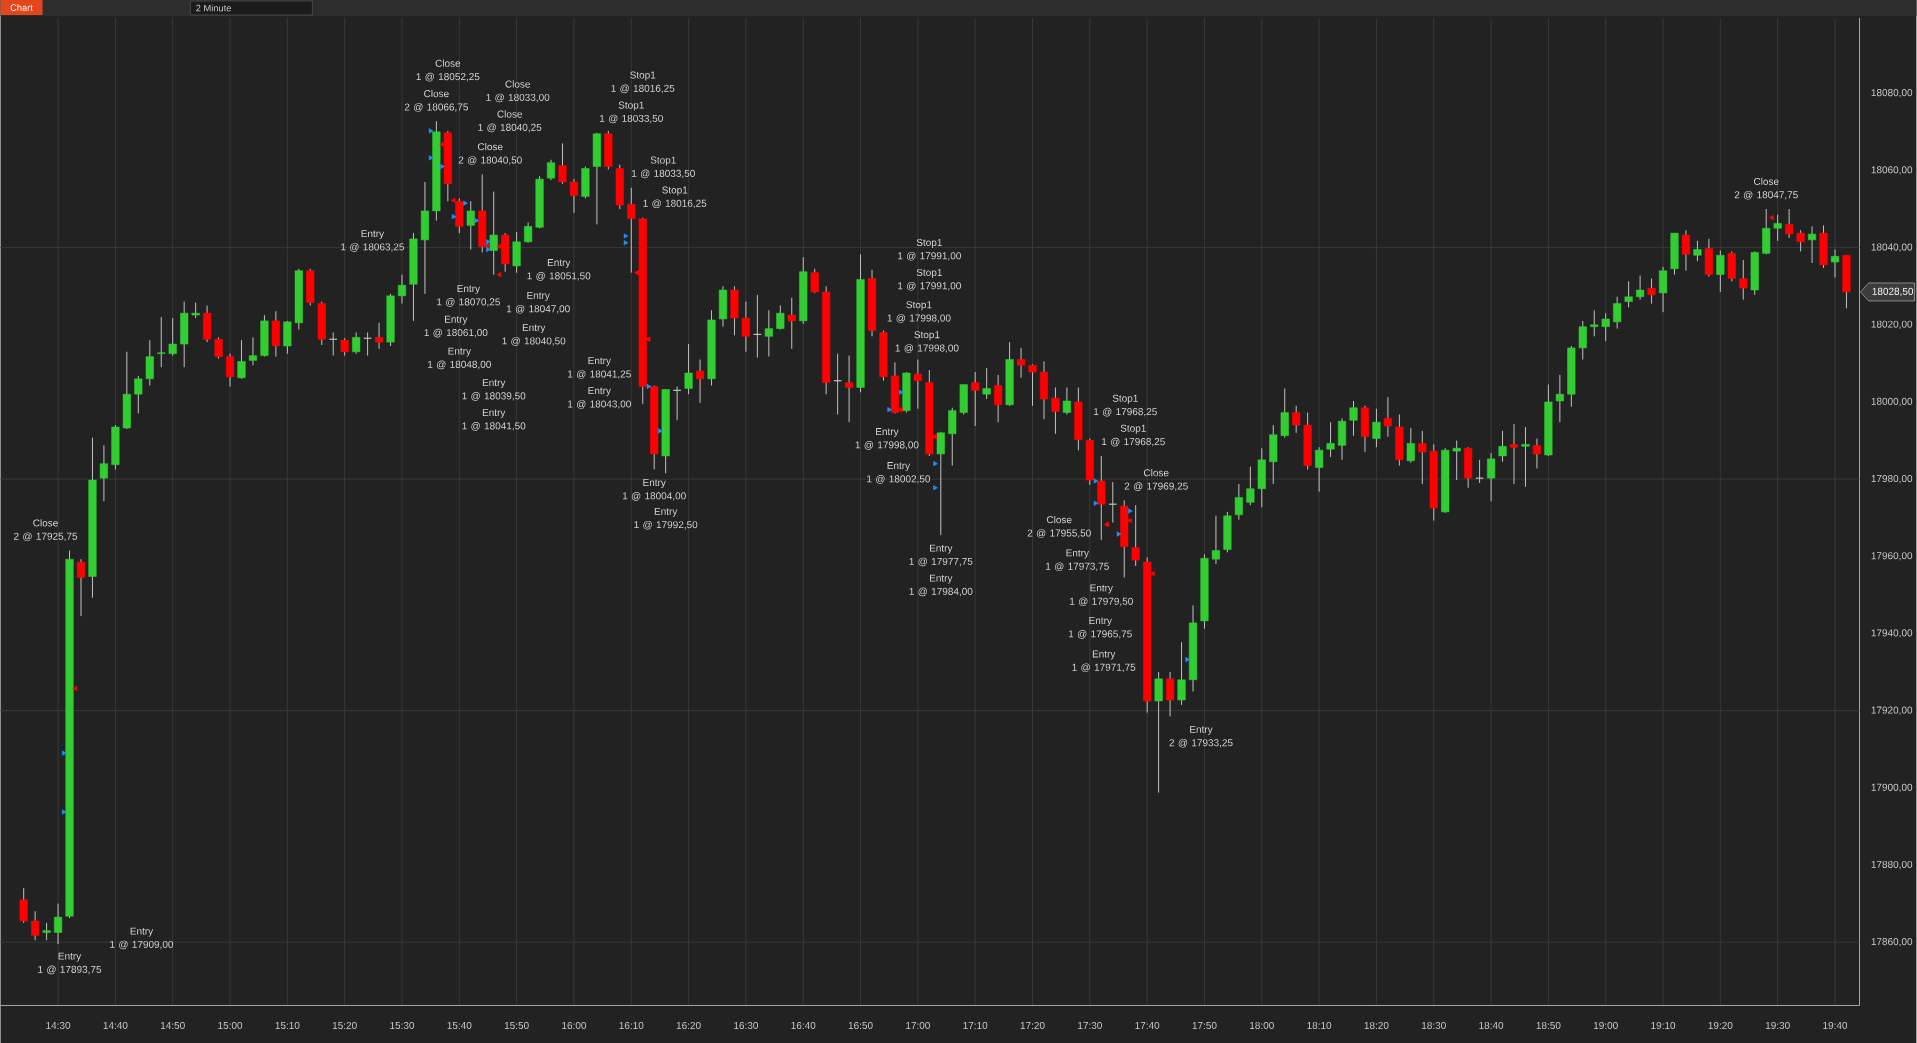 The width and height of the screenshot is (1917, 1043). Describe the element at coordinates (1766, 188) in the screenshot. I see `annotation: Close 2 @ 18047,75` at that location.